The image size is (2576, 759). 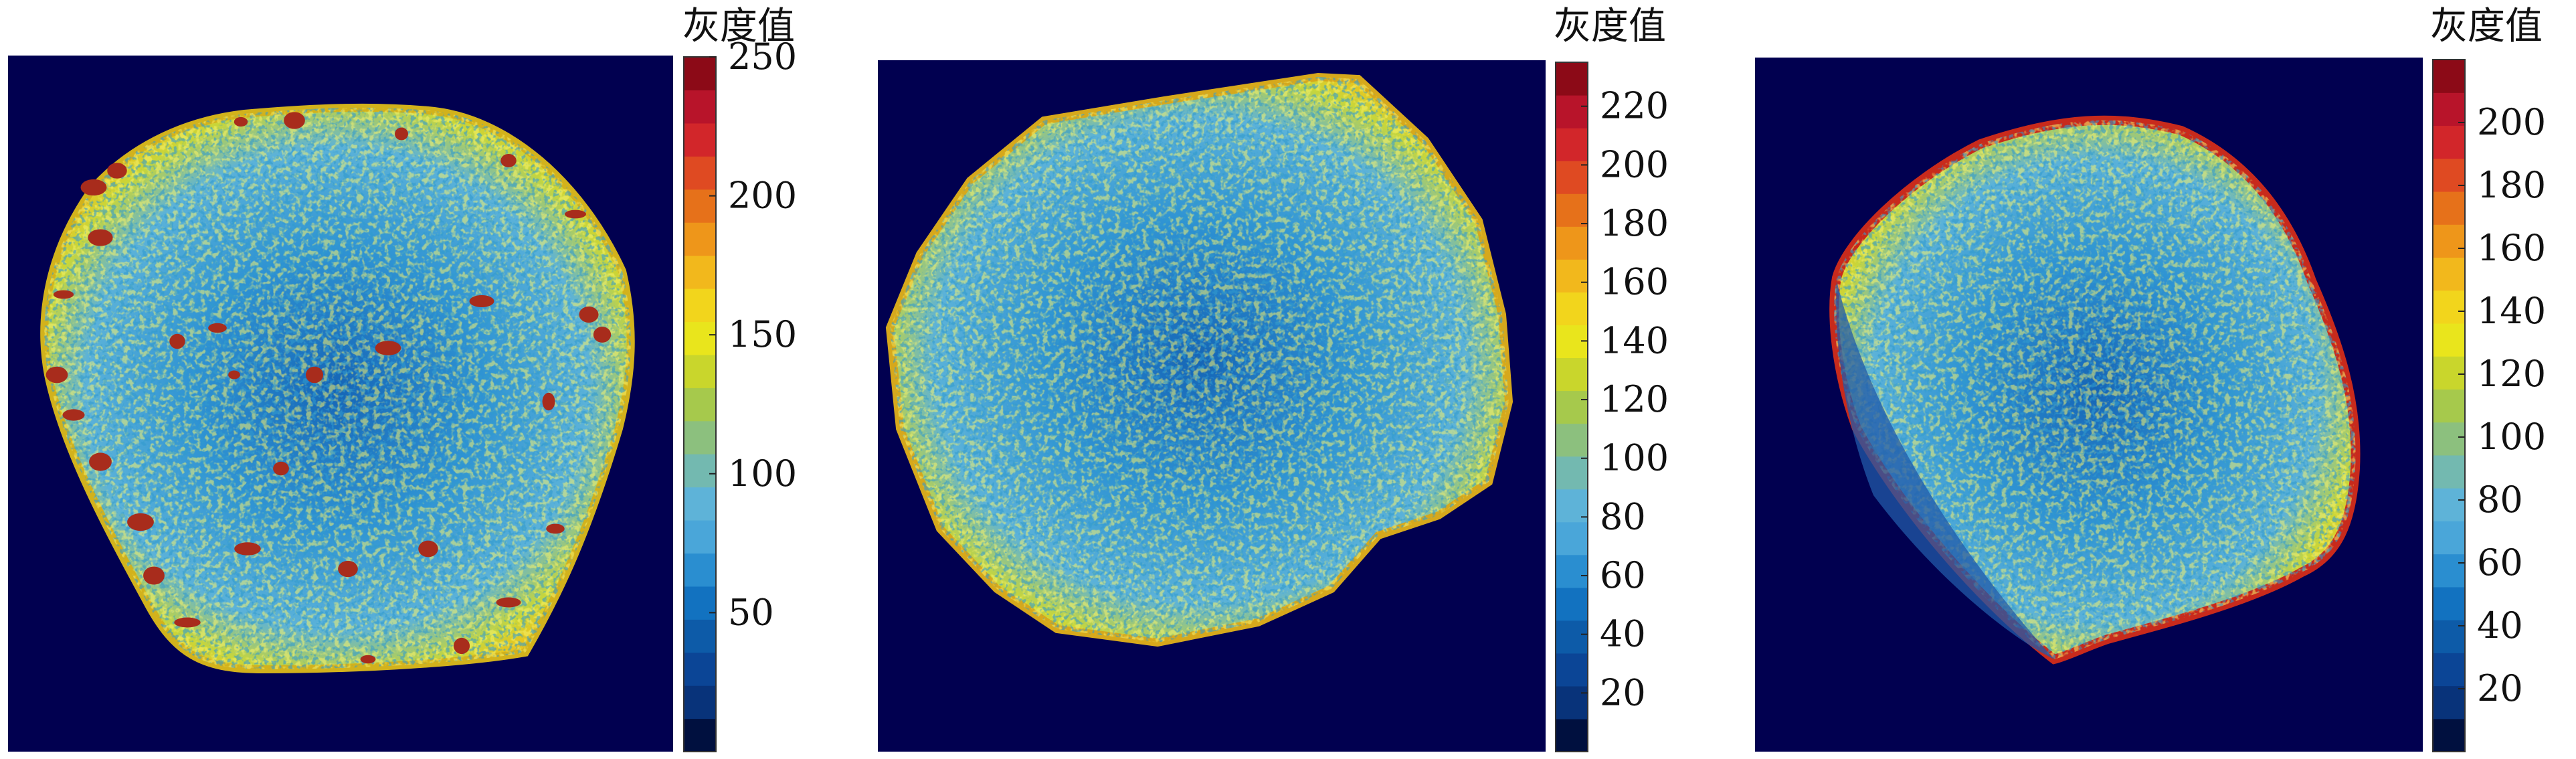 What do you see at coordinates (740, 379) in the screenshot?
I see `panel-1-colorbar: 50 100 150 200 250 灰度值` at bounding box center [740, 379].